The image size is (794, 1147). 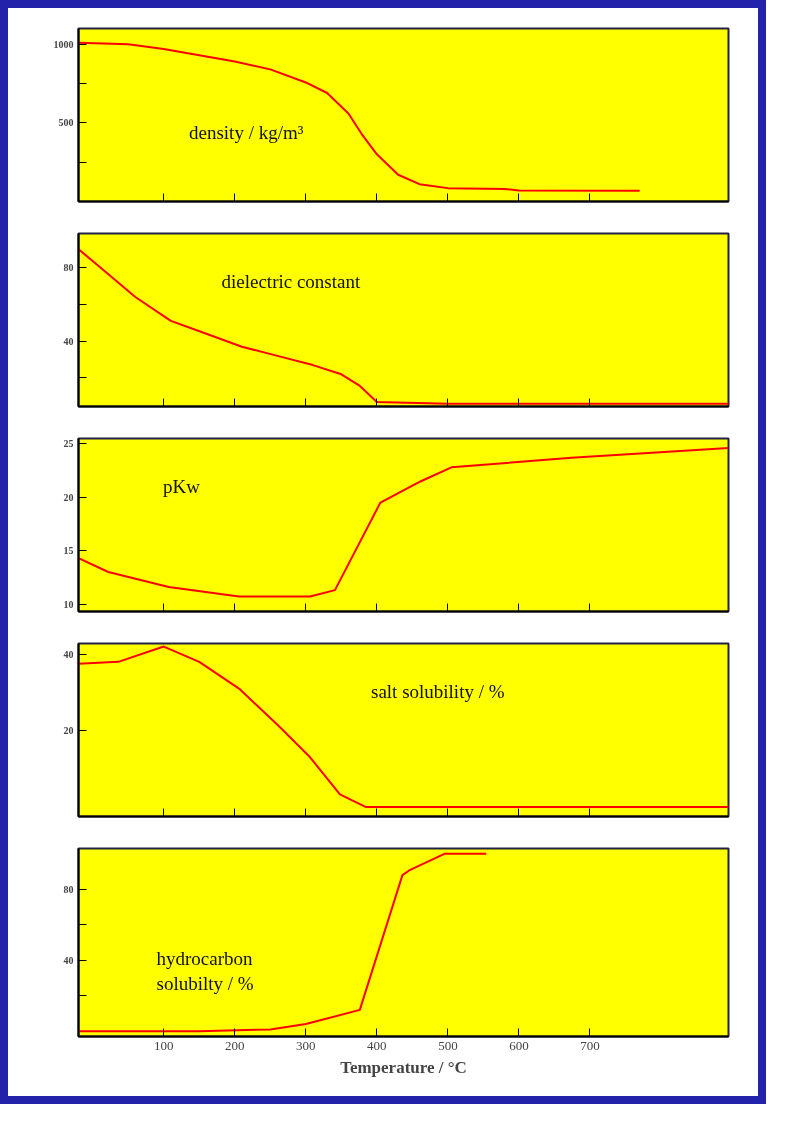 What do you see at coordinates (448, 1045) in the screenshot?
I see `x-tick-label: 500` at bounding box center [448, 1045].